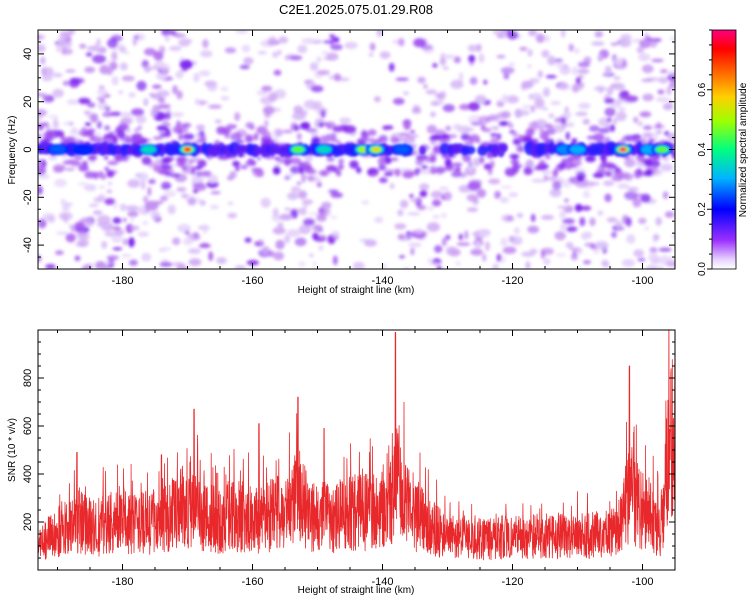 The height and width of the screenshot is (600, 750). I want to click on colorbar-tick-label: 0.0, so click(702, 269).